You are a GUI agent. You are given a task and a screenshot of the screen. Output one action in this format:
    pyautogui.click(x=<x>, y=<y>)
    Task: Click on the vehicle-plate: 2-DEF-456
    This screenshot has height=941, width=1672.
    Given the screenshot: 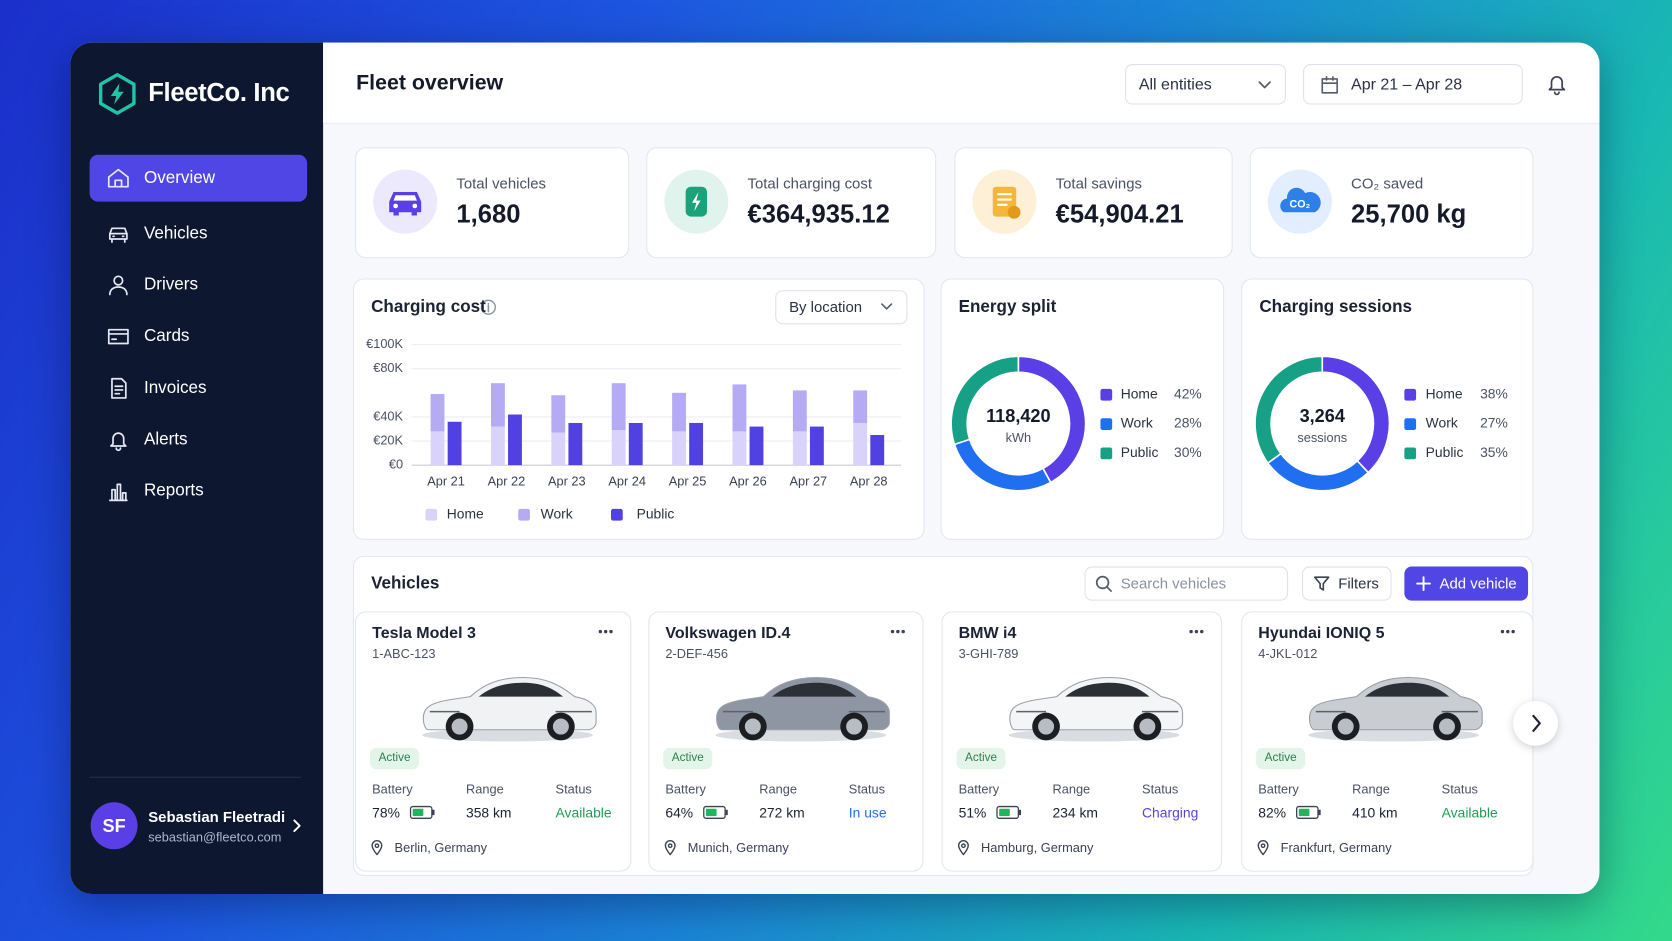 What is the action you would take?
    pyautogui.click(x=696, y=654)
    